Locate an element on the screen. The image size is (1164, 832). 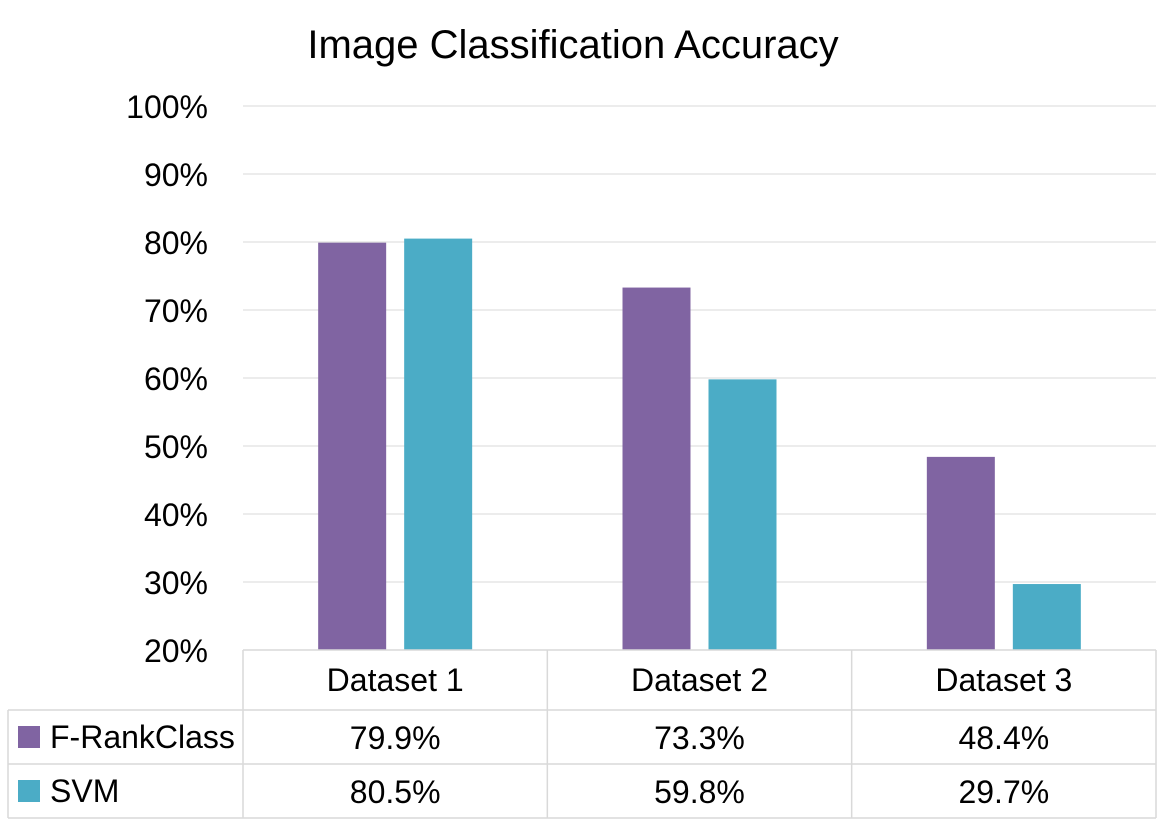
legend-label: F-RankClass is located at coordinates (142, 737).